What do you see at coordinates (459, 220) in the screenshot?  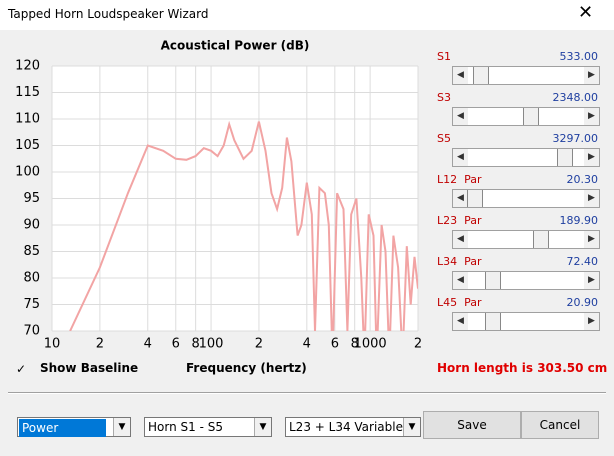 I see `slider-label: L23 Par` at bounding box center [459, 220].